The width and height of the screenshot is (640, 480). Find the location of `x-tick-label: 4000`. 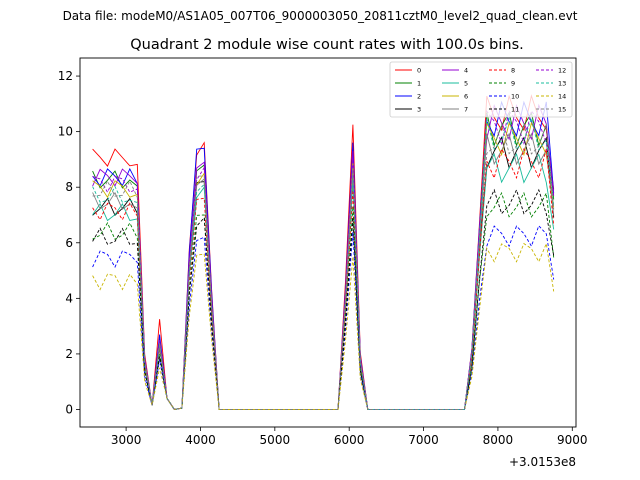

x-tick-label: 4000 is located at coordinates (200, 440).